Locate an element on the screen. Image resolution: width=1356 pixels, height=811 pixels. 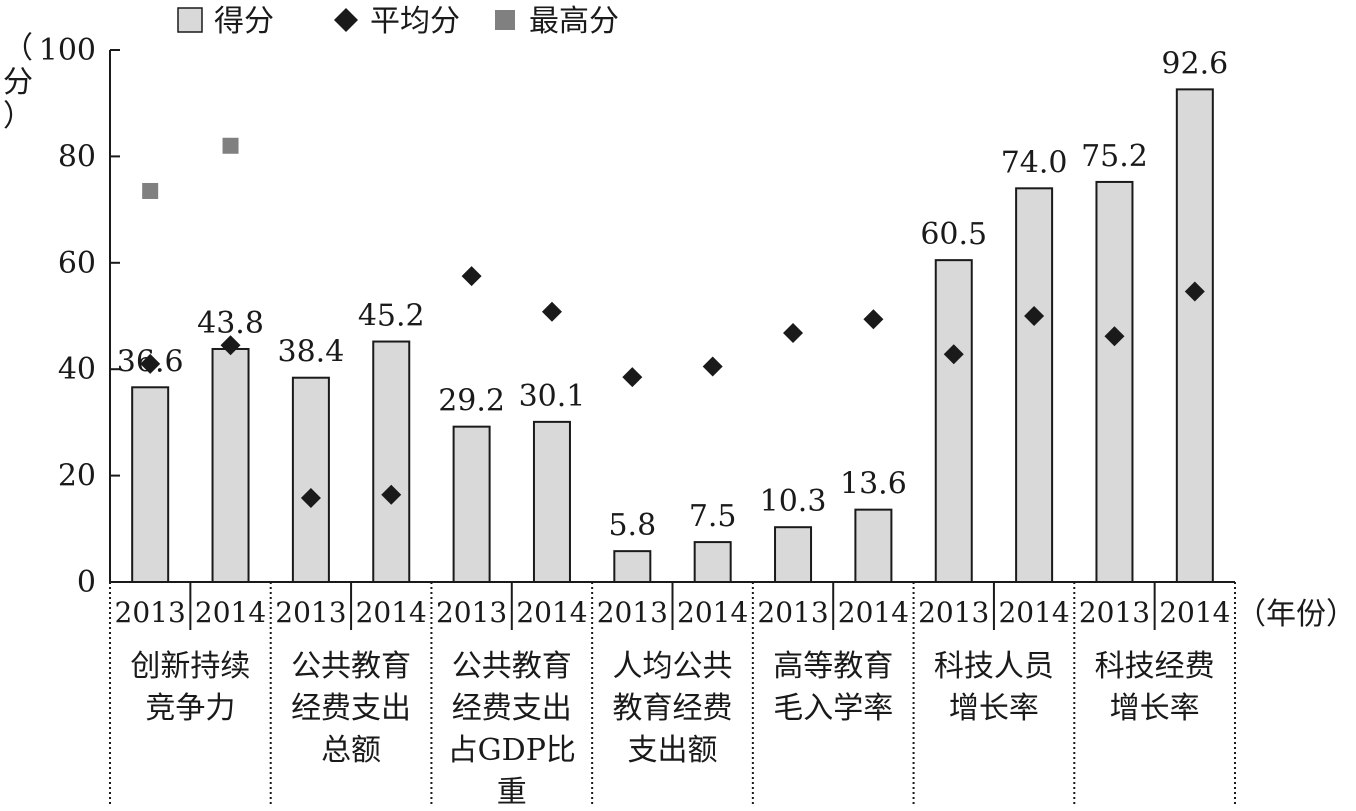
score-value-label: 30.1 is located at coordinates (552, 396).